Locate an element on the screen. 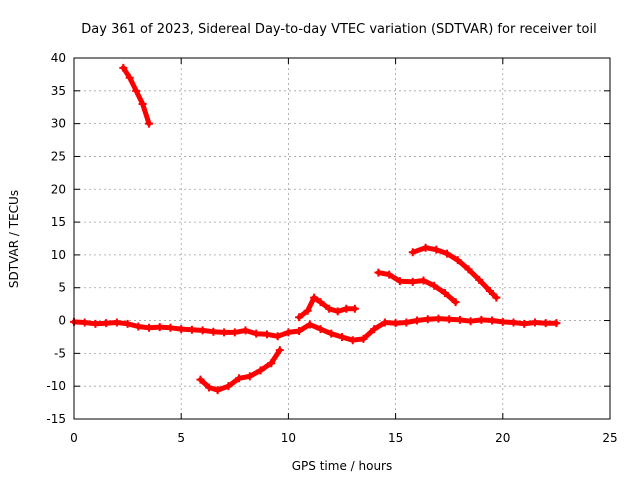  y-tick-label: -10 is located at coordinates (56, 386).